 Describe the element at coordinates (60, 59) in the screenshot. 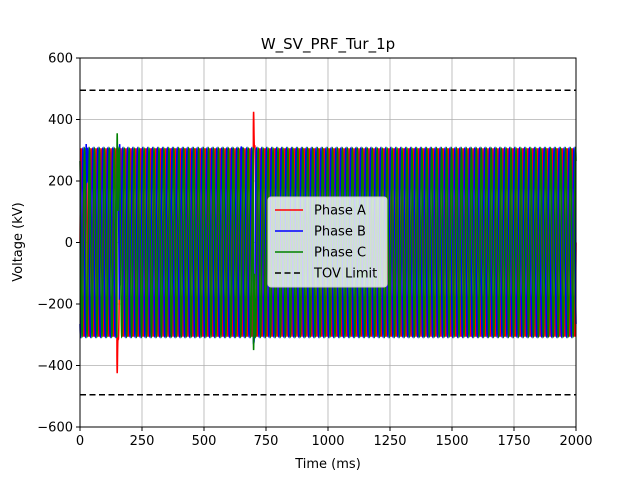

I see `y-tick-label-6: 600` at that location.